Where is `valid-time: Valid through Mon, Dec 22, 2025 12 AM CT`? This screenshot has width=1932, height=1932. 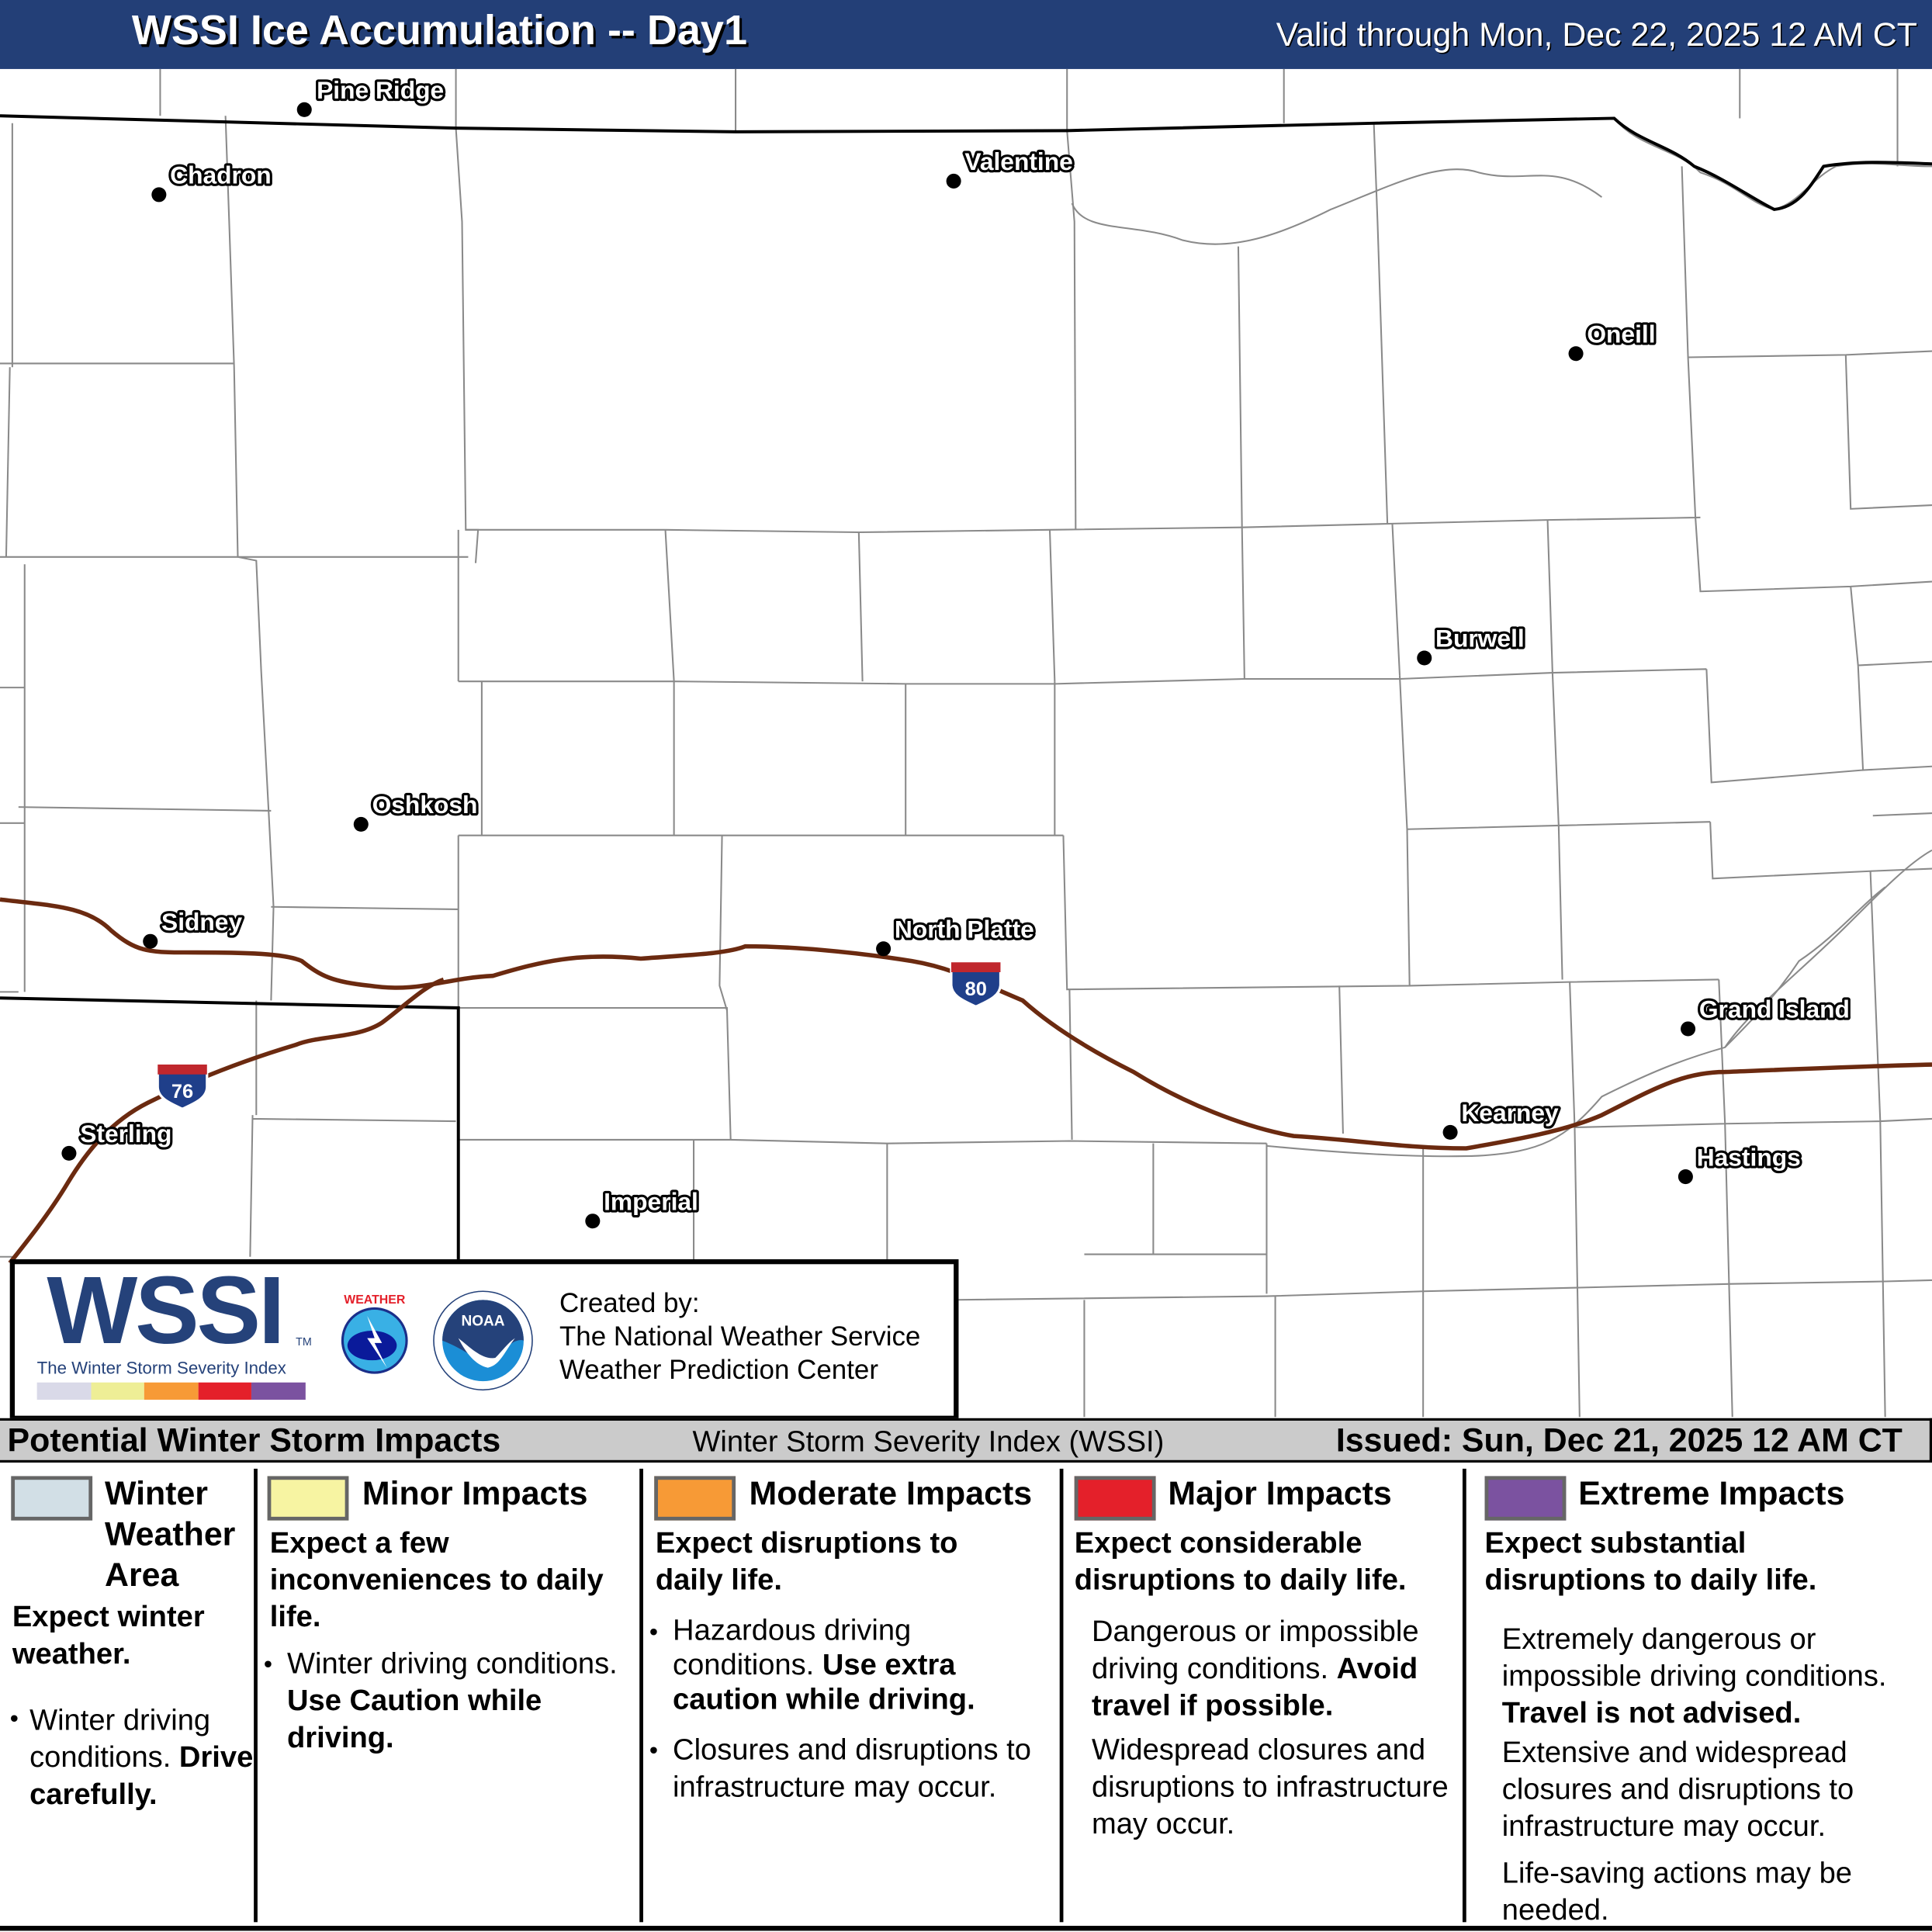
valid-time: Valid through Mon, Dec 22, 2025 12 AM CT is located at coordinates (1596, 35).